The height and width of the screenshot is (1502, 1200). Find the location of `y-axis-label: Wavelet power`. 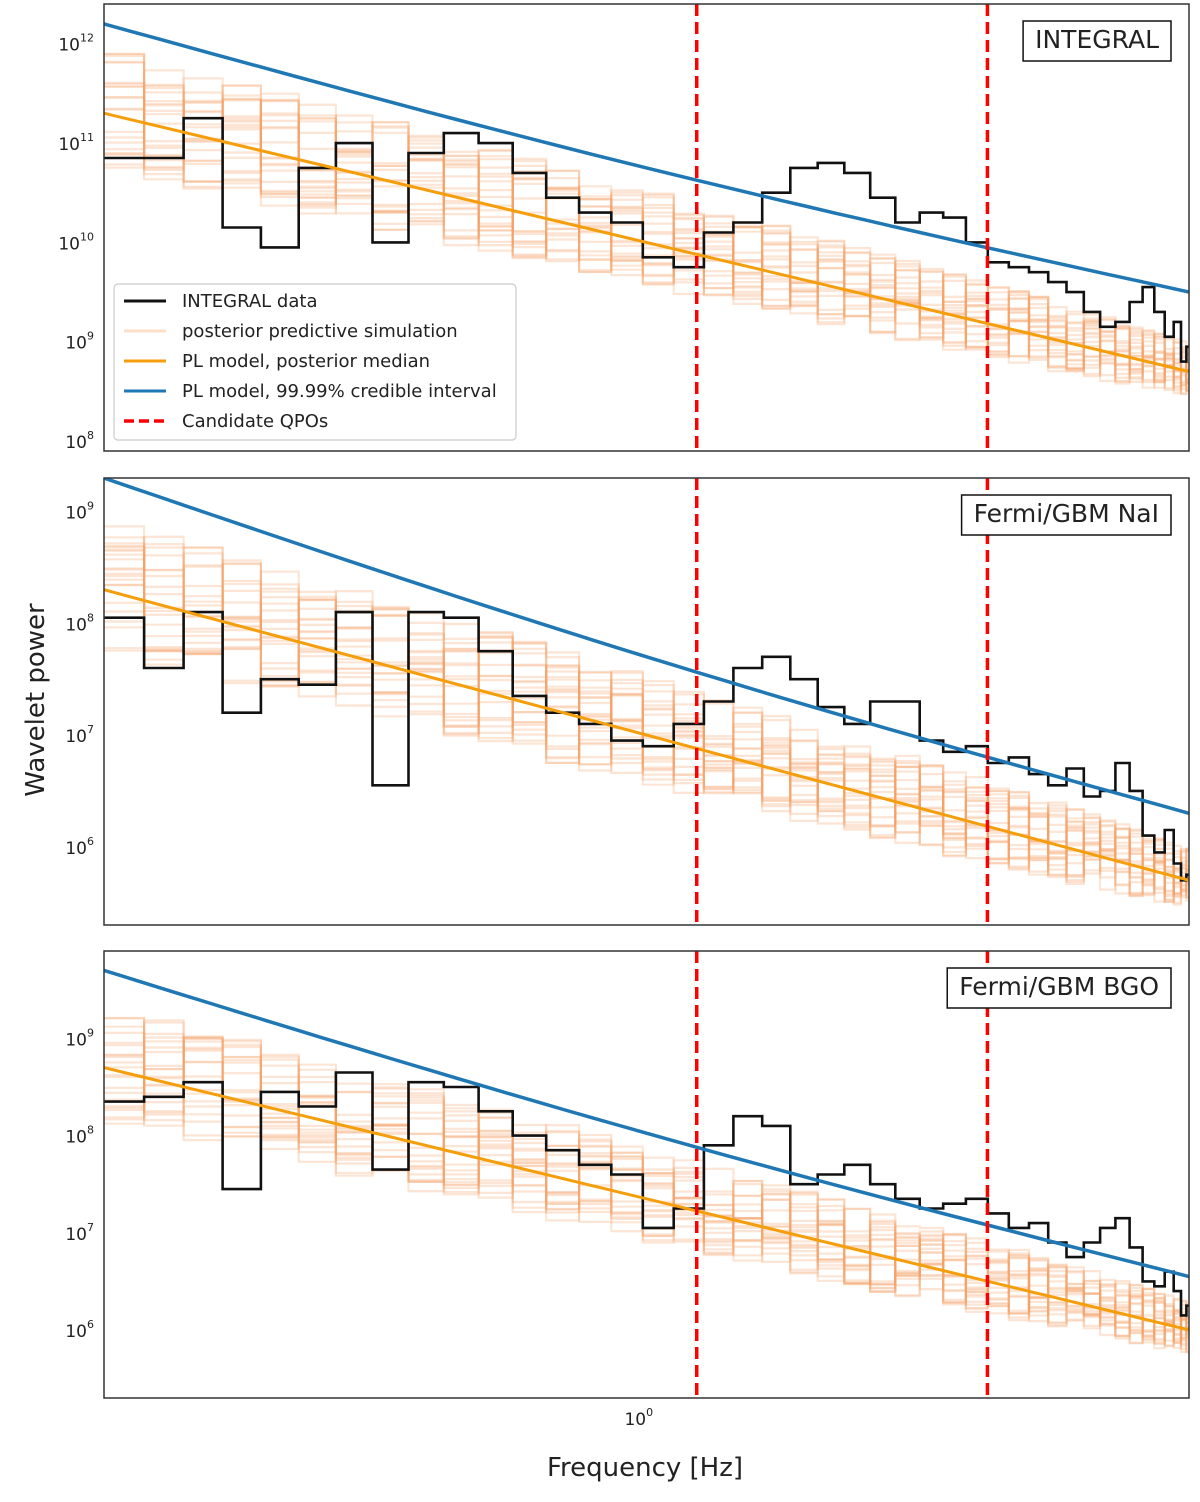

y-axis-label: Wavelet power is located at coordinates (36, 700).